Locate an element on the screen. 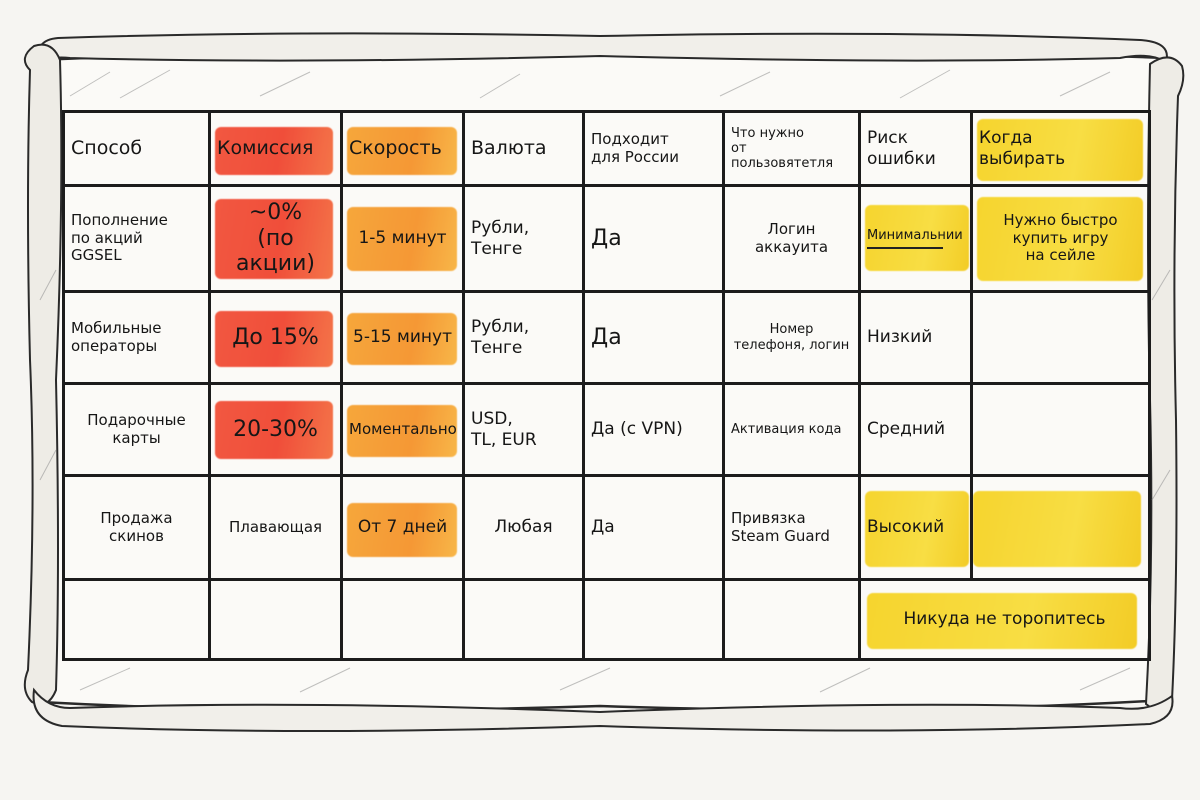 This screenshot has height=800, width=1200. cell-text: 1-5 минут is located at coordinates (402, 238).